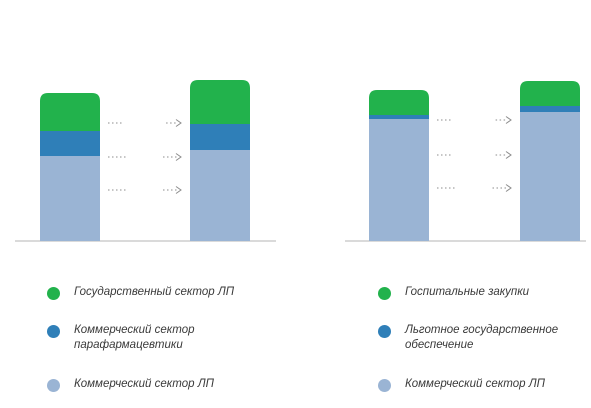 This screenshot has width=591, height=408. What do you see at coordinates (467, 292) in the screenshot?
I see `legend-label: Госпитальные закупки` at bounding box center [467, 292].